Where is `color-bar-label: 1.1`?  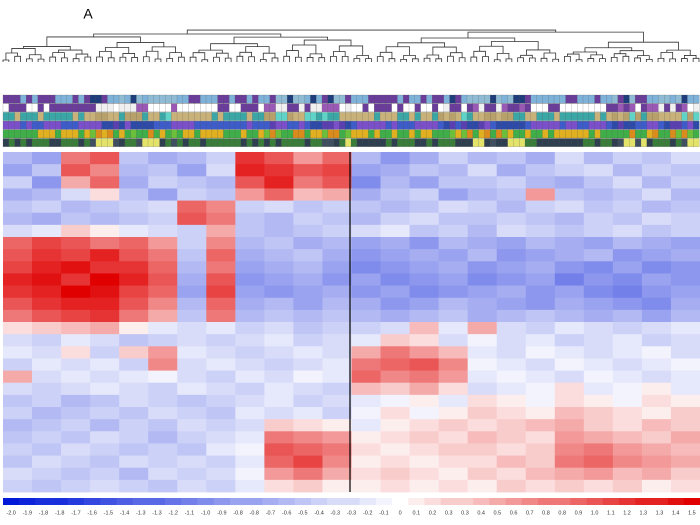 color-bar-label: 1.1 is located at coordinates (611, 513).